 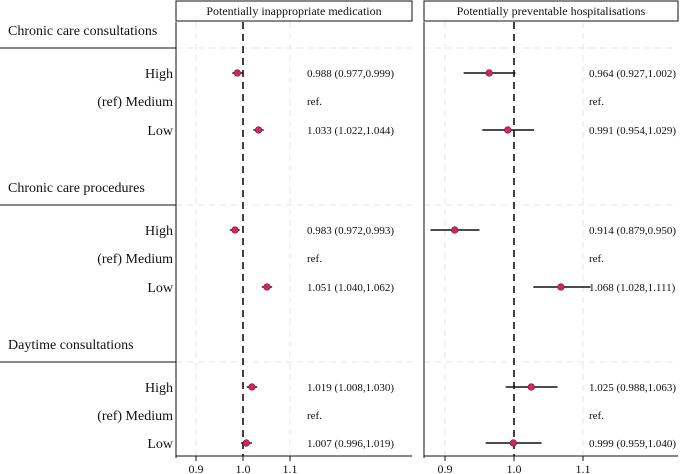 What do you see at coordinates (350, 388) in the screenshot?
I see `estimate-text: 1.019 (1.008,1.030)` at bounding box center [350, 388].